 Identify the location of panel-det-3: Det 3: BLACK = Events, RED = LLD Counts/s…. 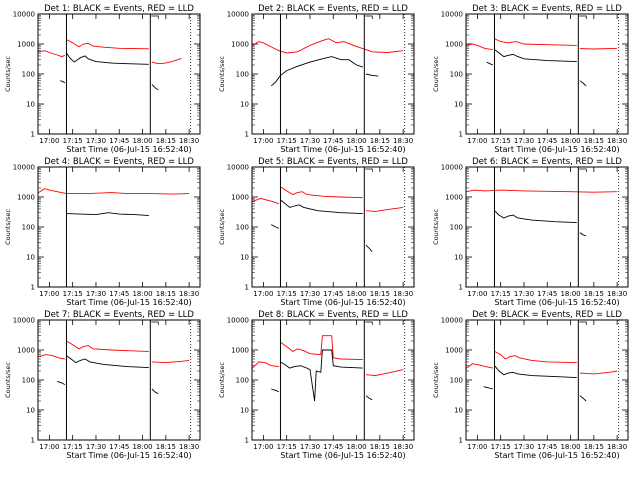
(530, 79).